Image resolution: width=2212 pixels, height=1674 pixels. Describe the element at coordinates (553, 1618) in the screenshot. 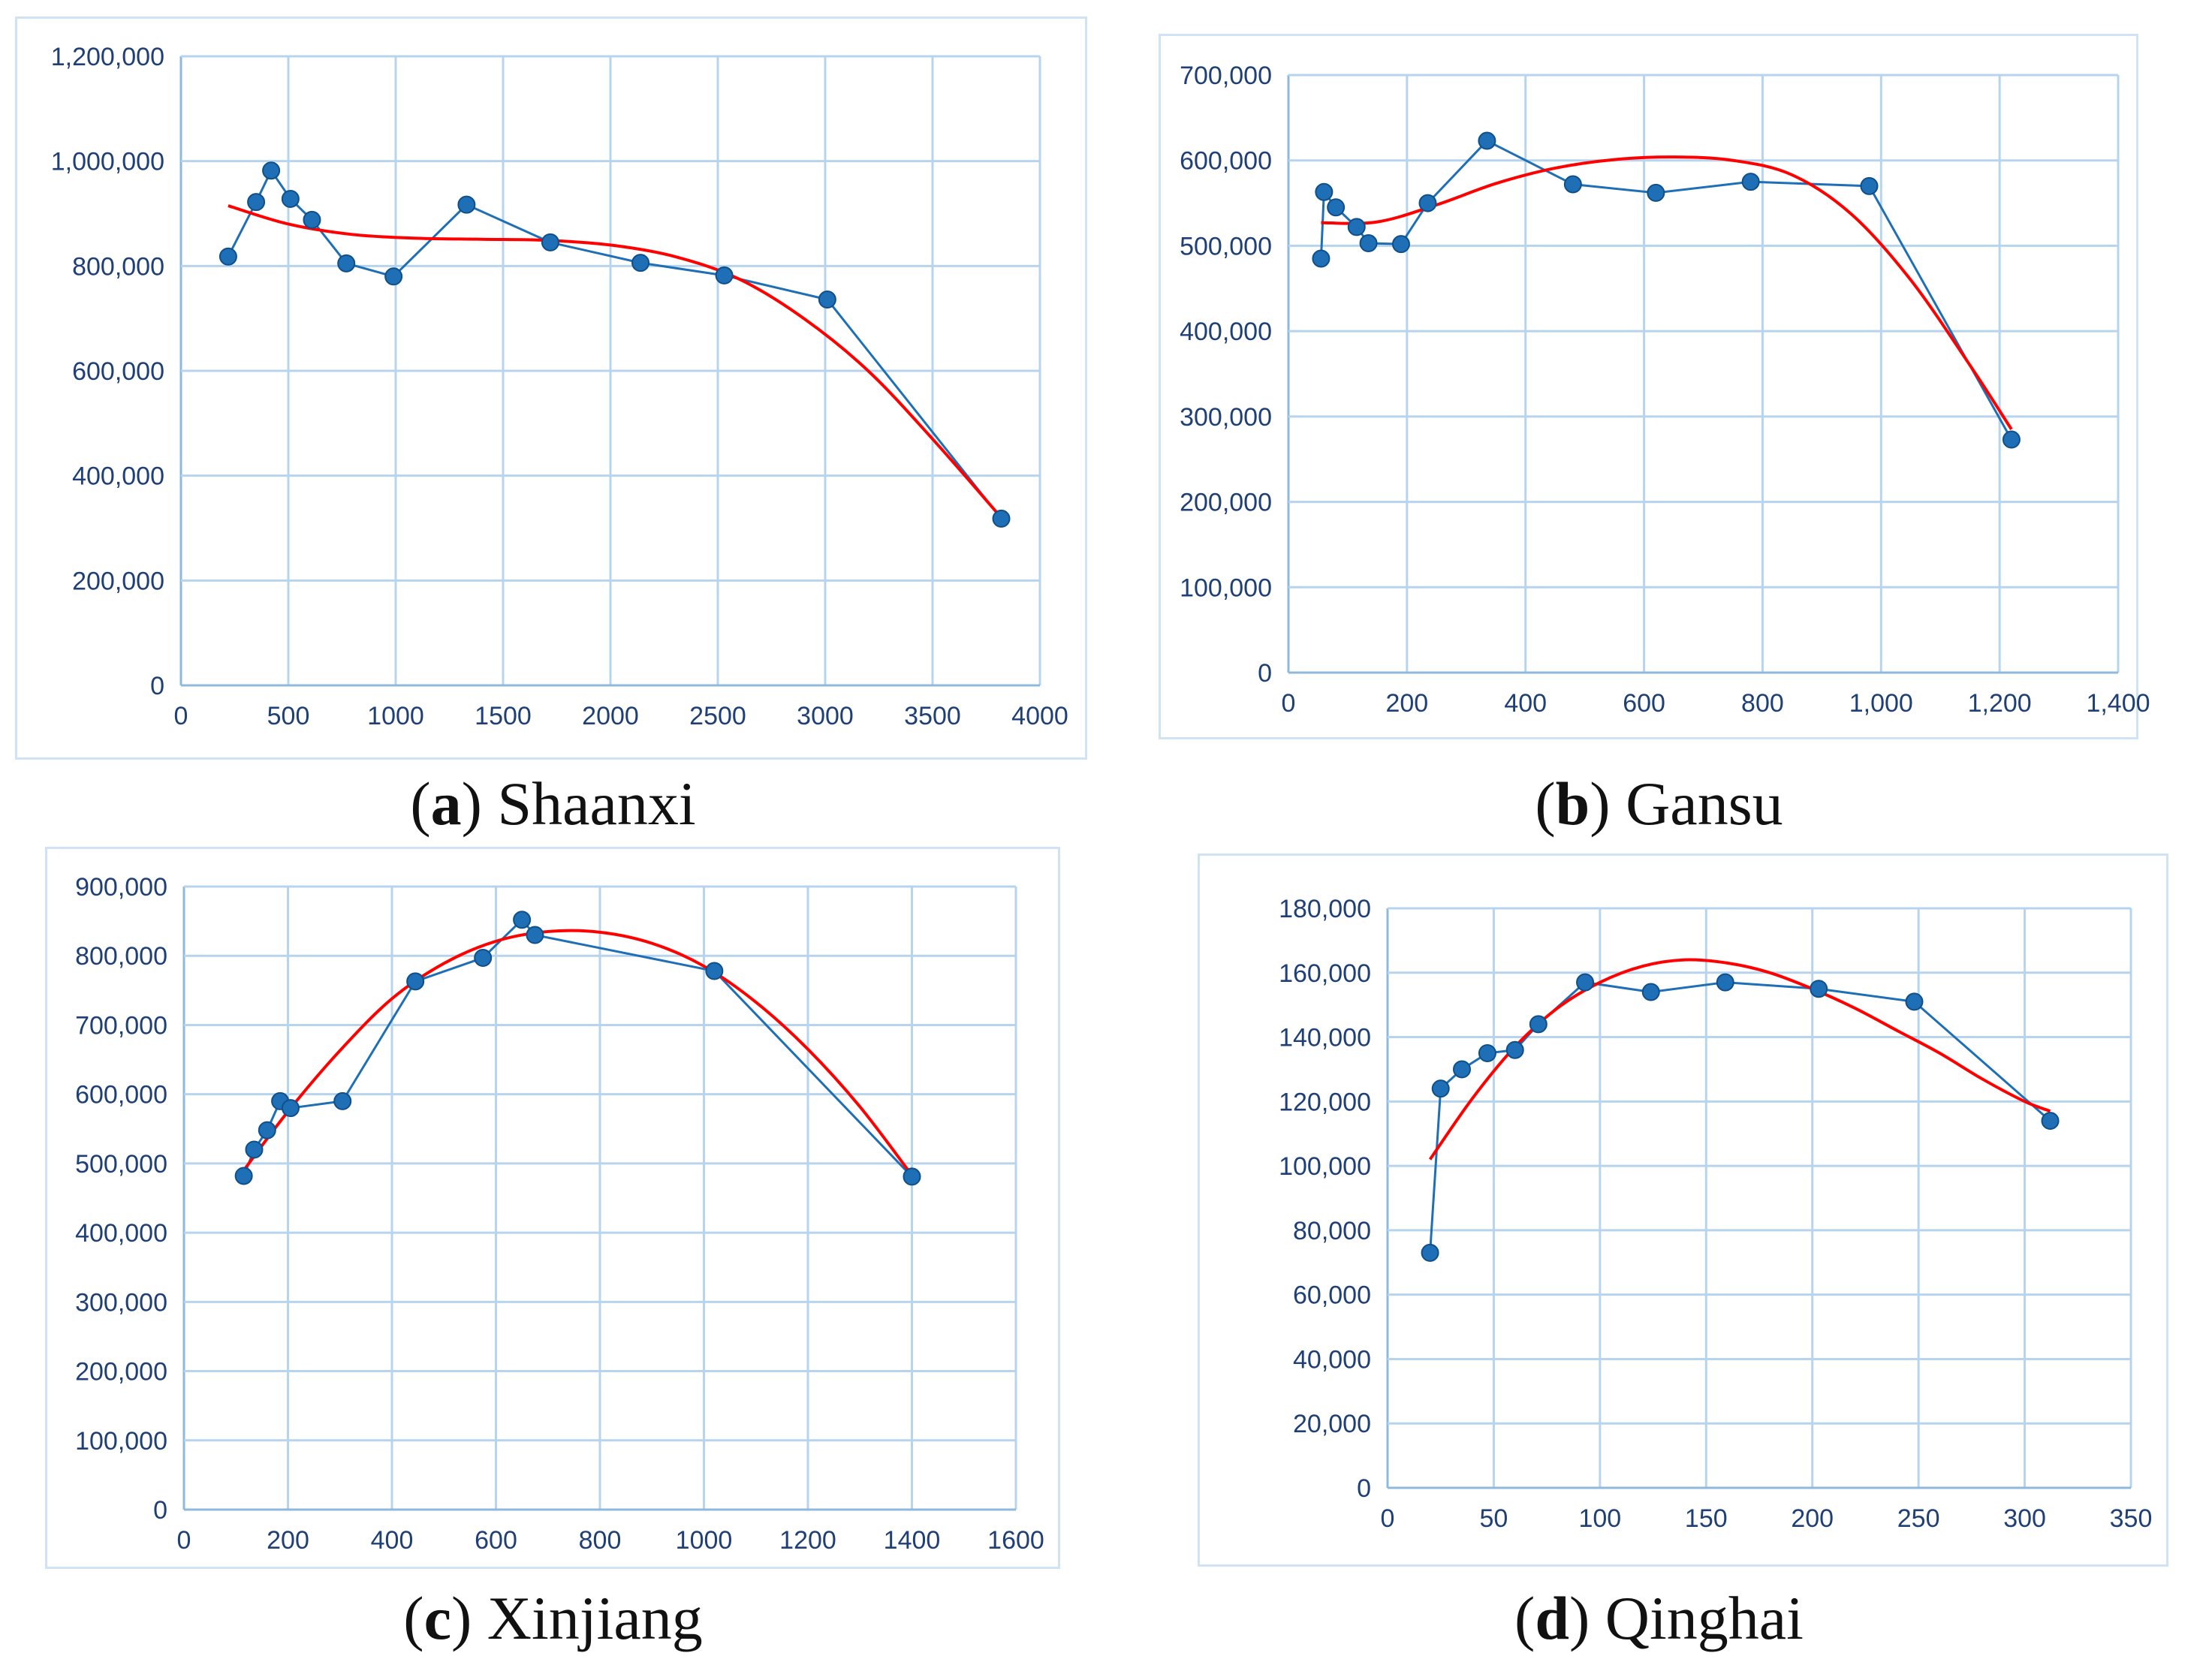

I see `caption-c: (c) Xinjiang` at that location.